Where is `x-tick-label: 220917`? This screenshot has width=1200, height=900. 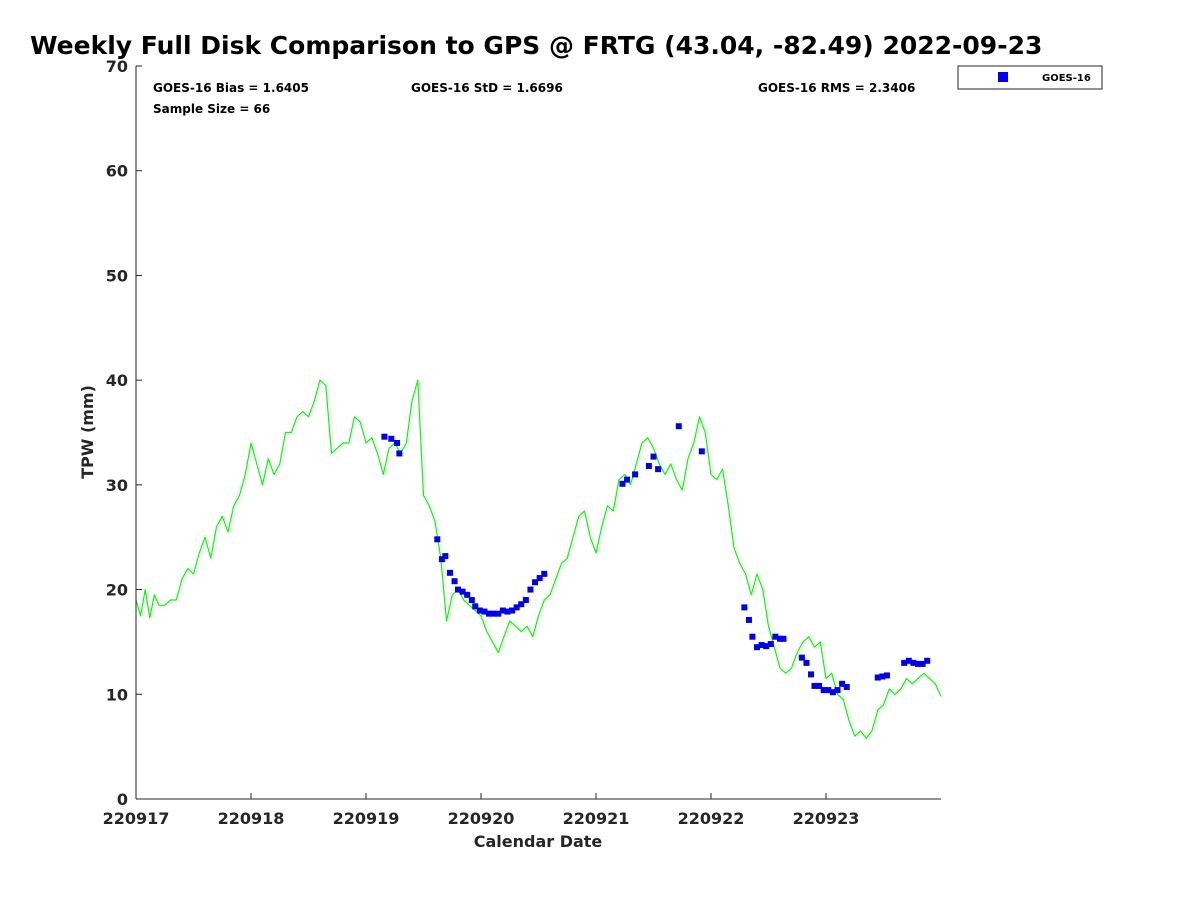
x-tick-label: 220917 is located at coordinates (136, 818).